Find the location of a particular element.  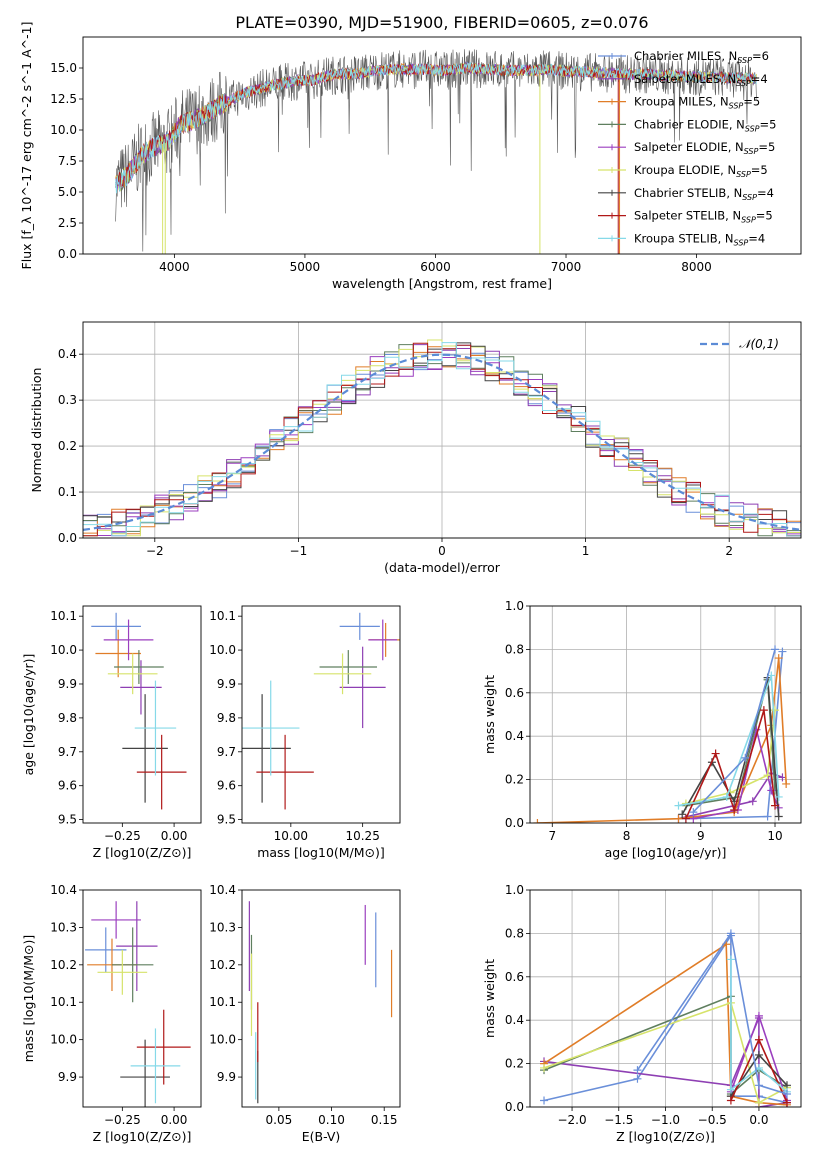

legend-entry: Chabrier ELODIE, NSSP=5 is located at coordinates (687, 125).